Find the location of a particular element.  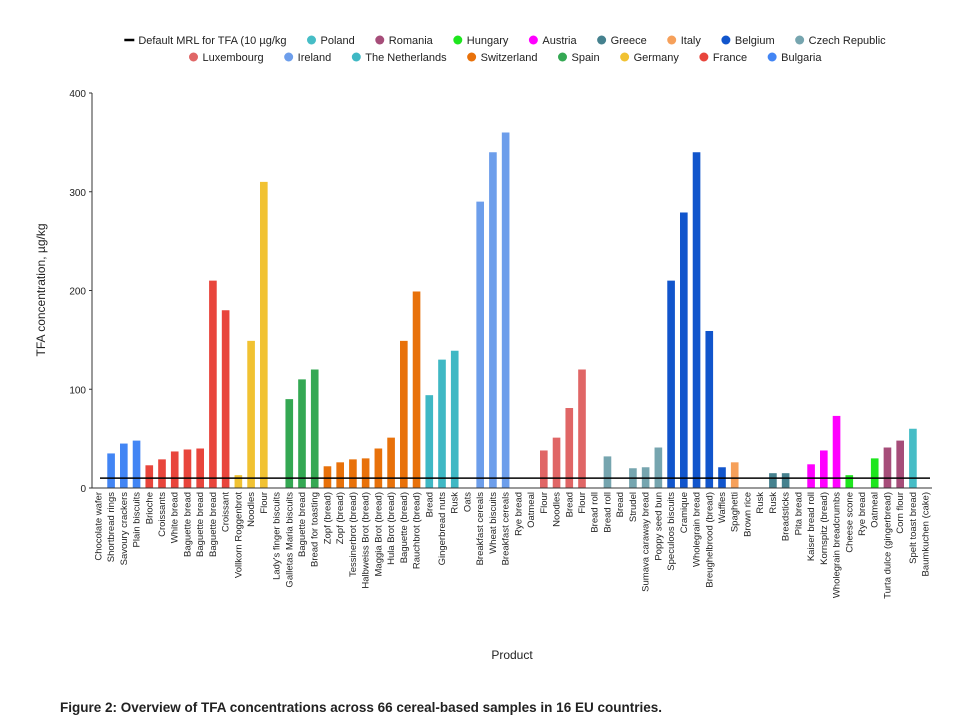

x-tick-label: Pita bread is located at coordinates (798, 513).